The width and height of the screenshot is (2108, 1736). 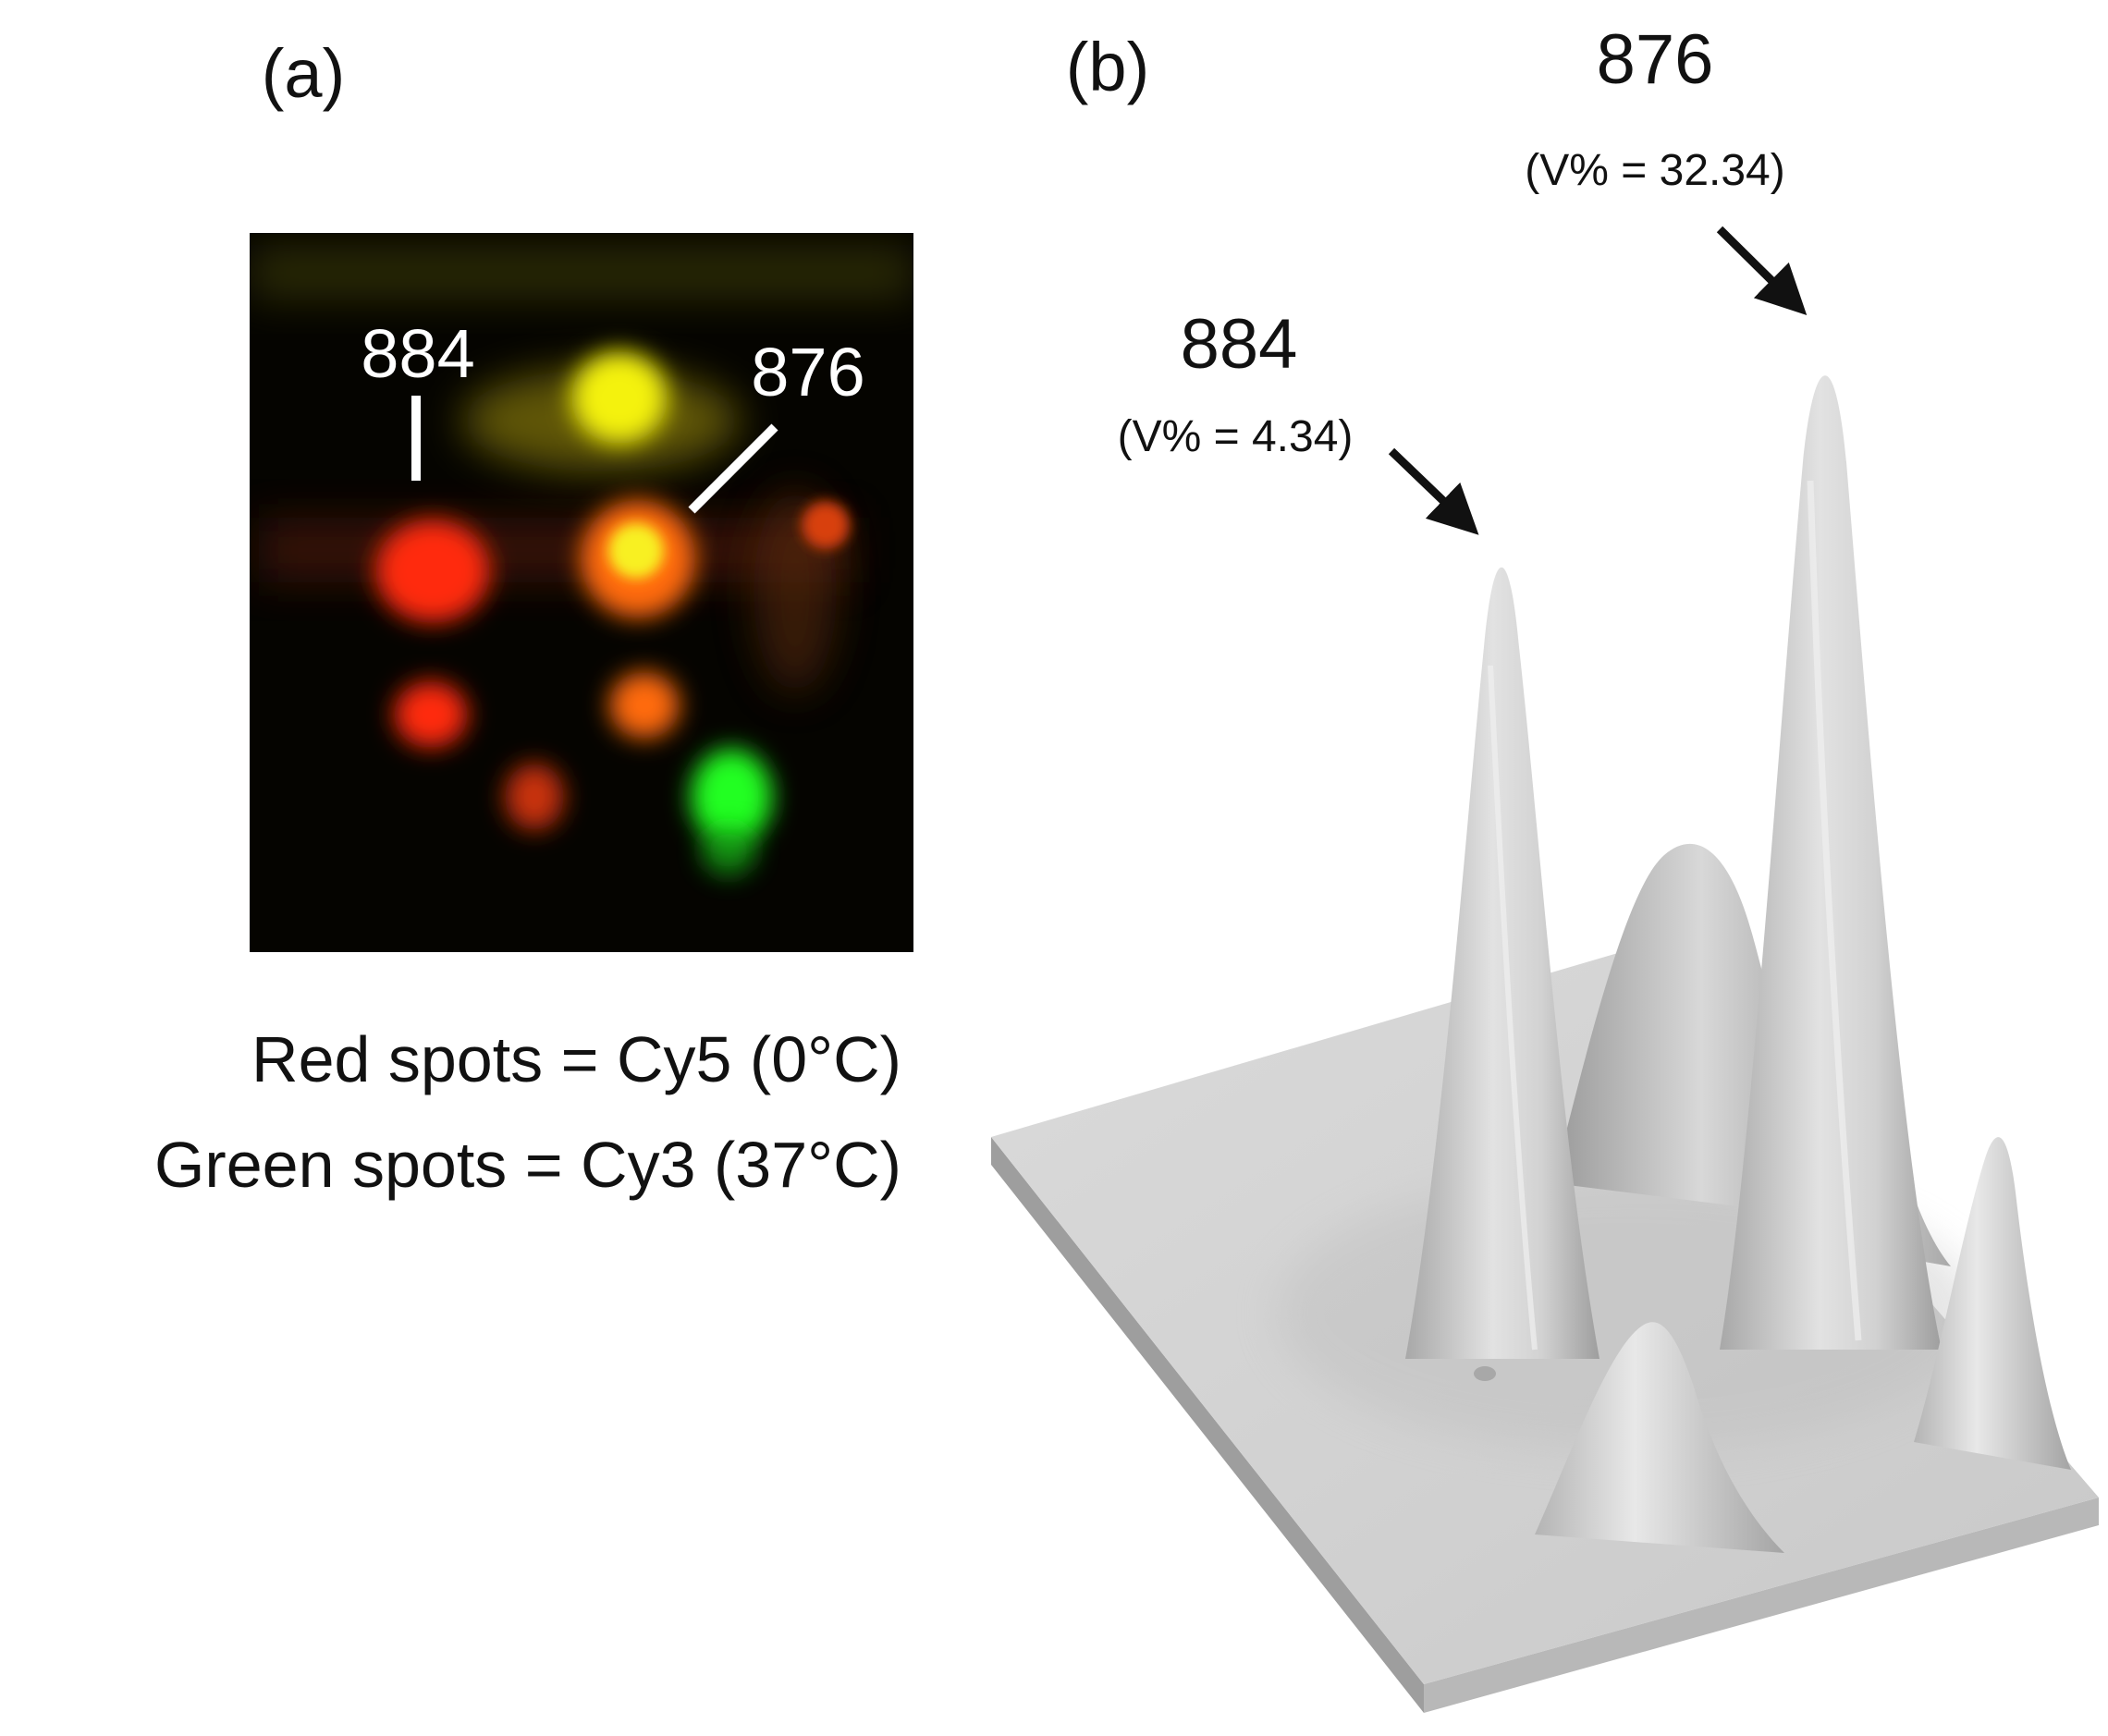 I want to click on panel-b-label: (b), so click(x=1107, y=67).